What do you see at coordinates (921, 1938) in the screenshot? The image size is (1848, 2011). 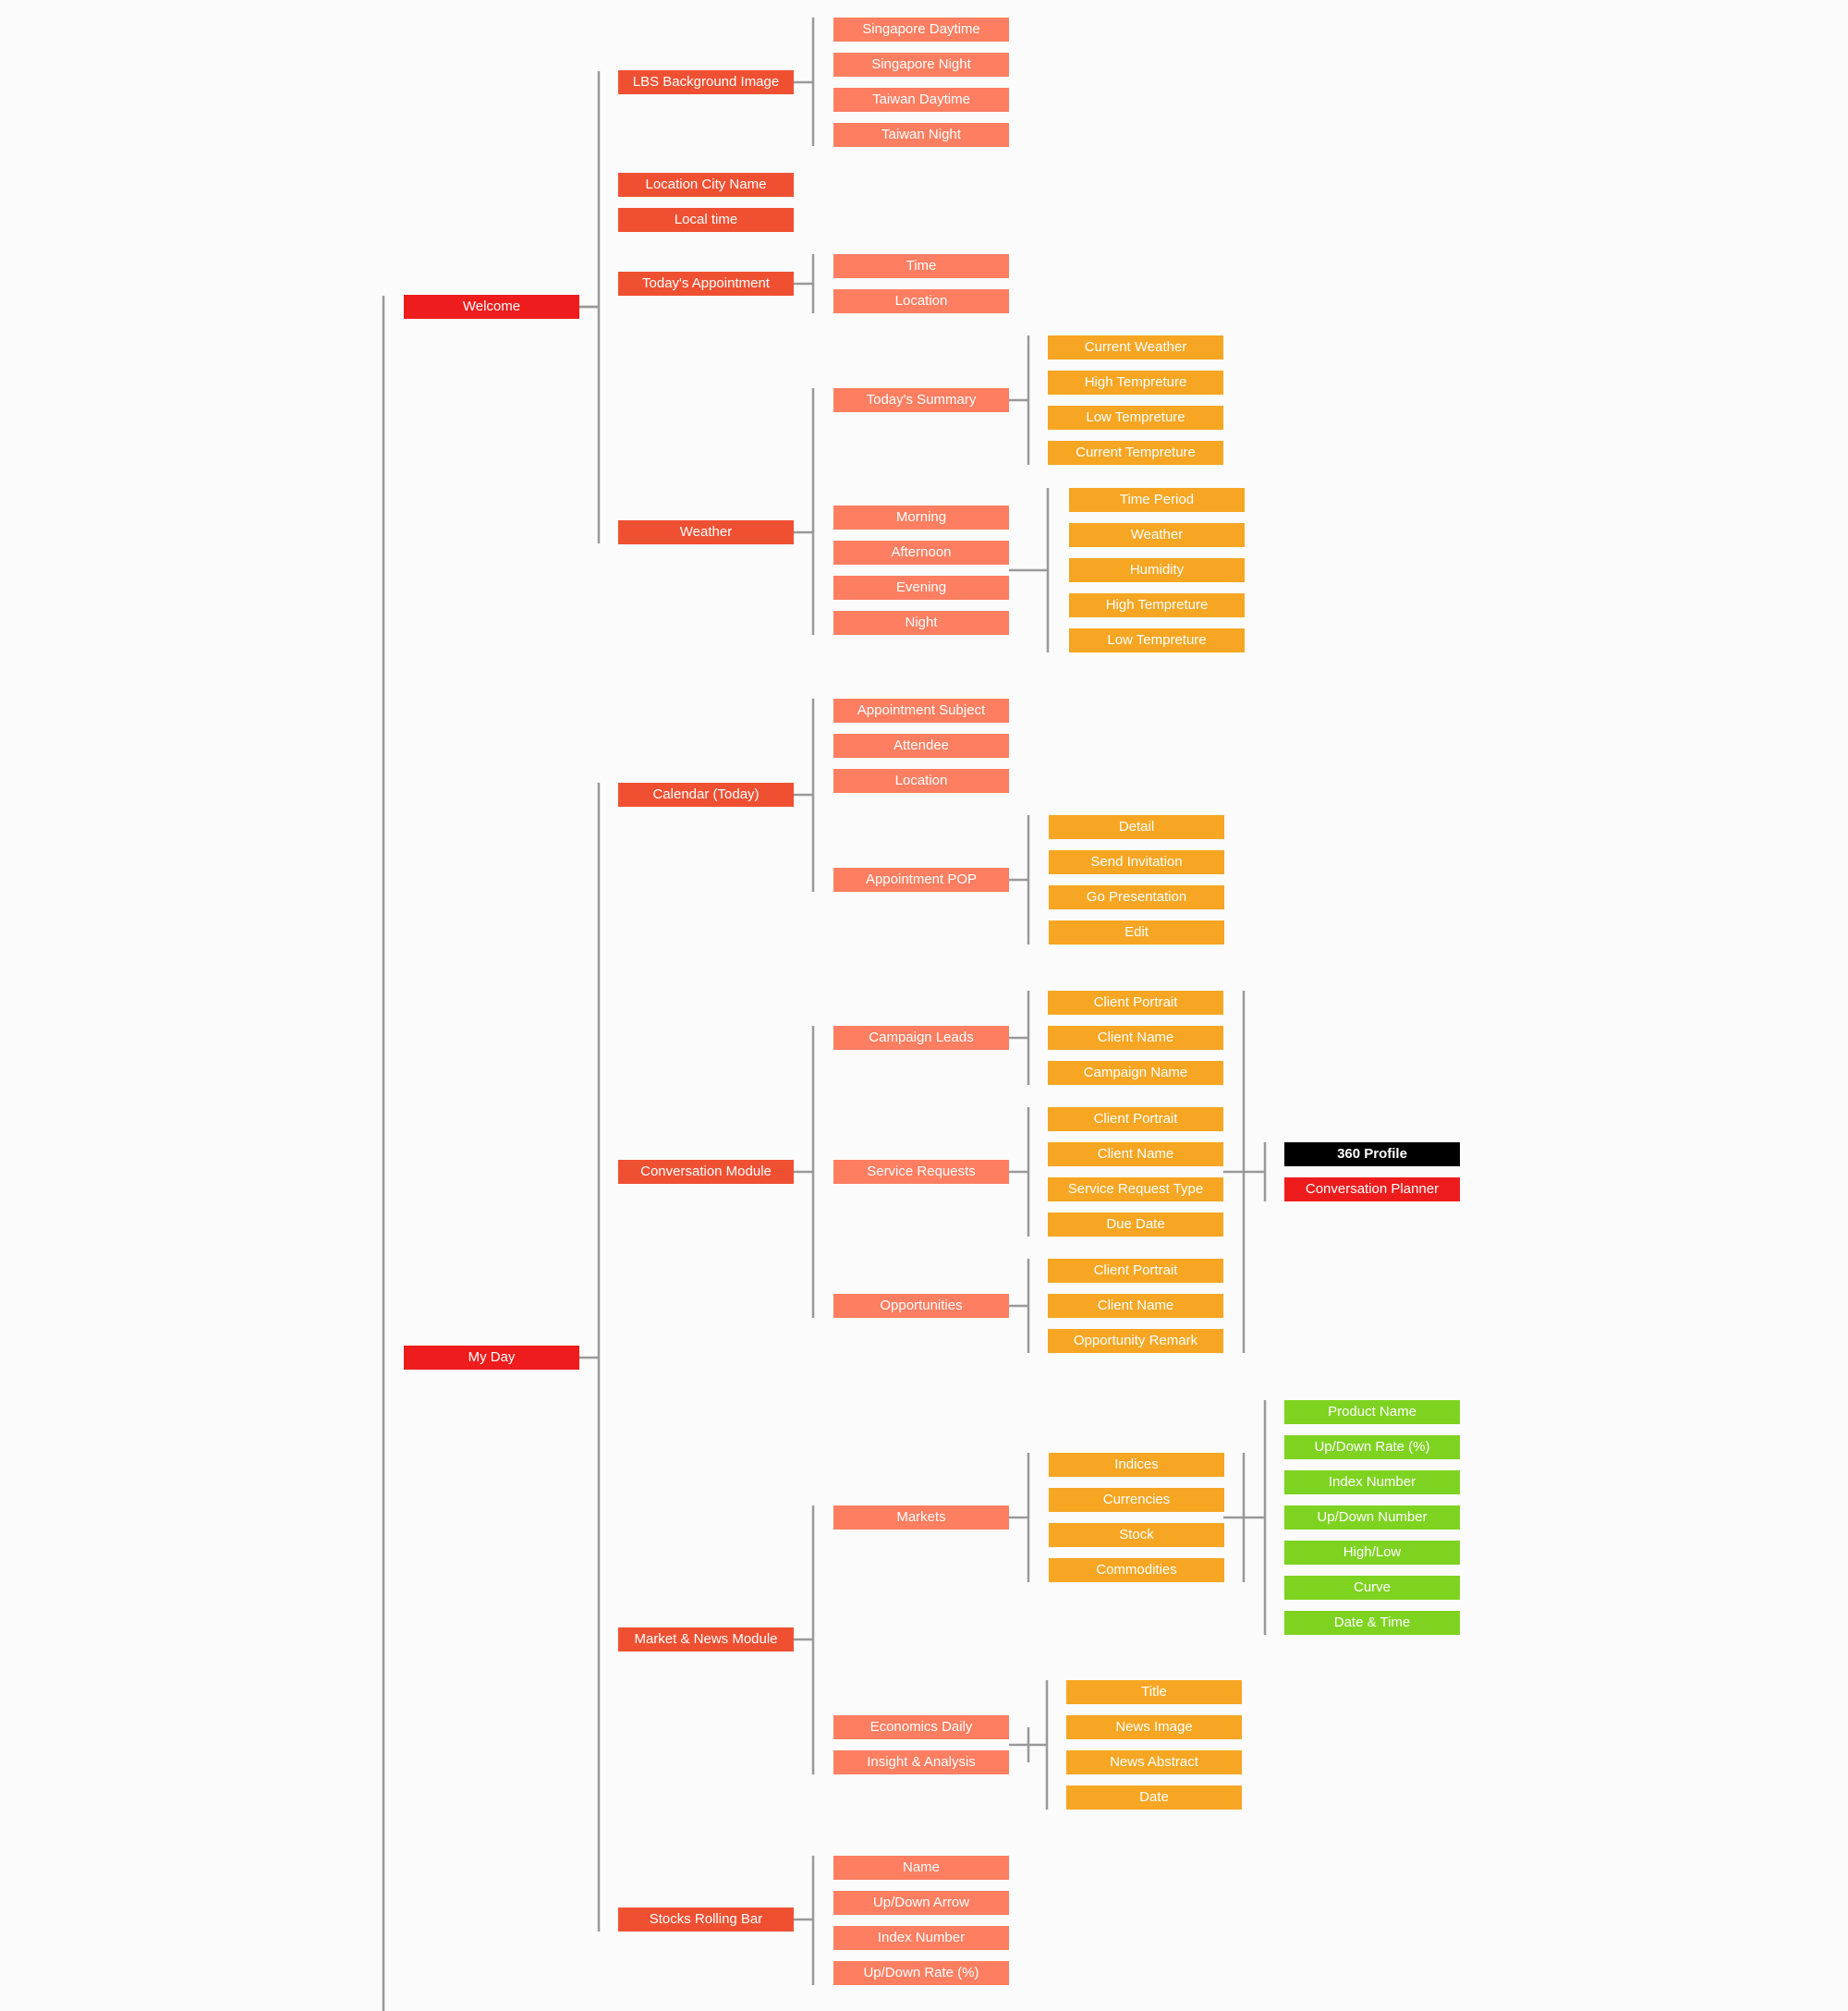 I see `node-stock-index-number: Index Number` at bounding box center [921, 1938].